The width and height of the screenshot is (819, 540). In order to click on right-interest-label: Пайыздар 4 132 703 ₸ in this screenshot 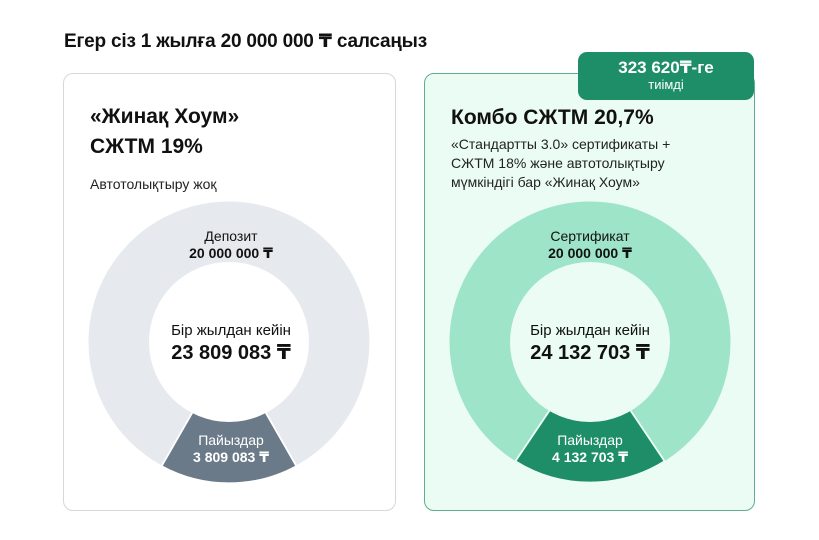, I will do `click(590, 448)`.